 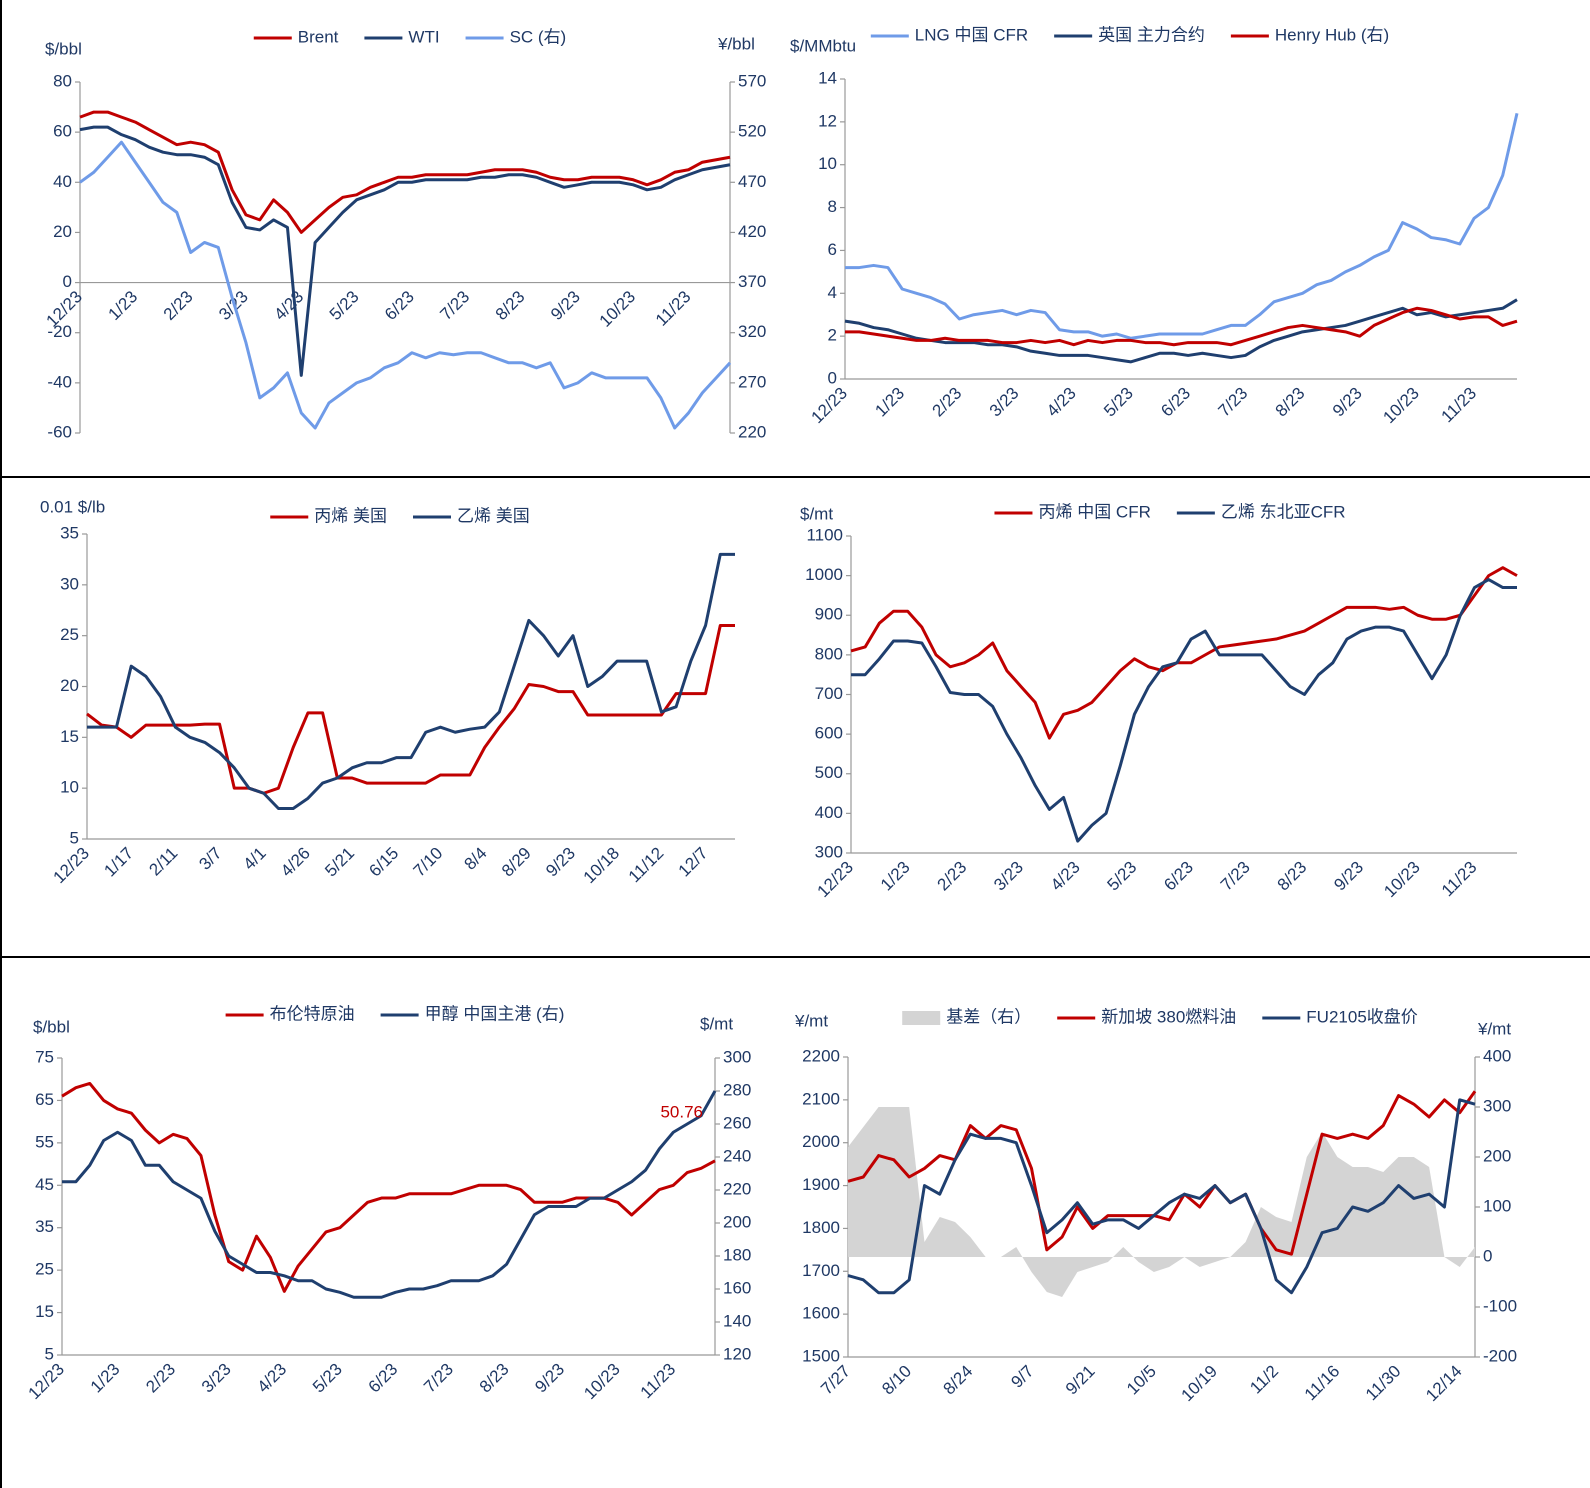 What do you see at coordinates (163, 862) in the screenshot?
I see `x-tick-label: 2/11` at bounding box center [163, 862].